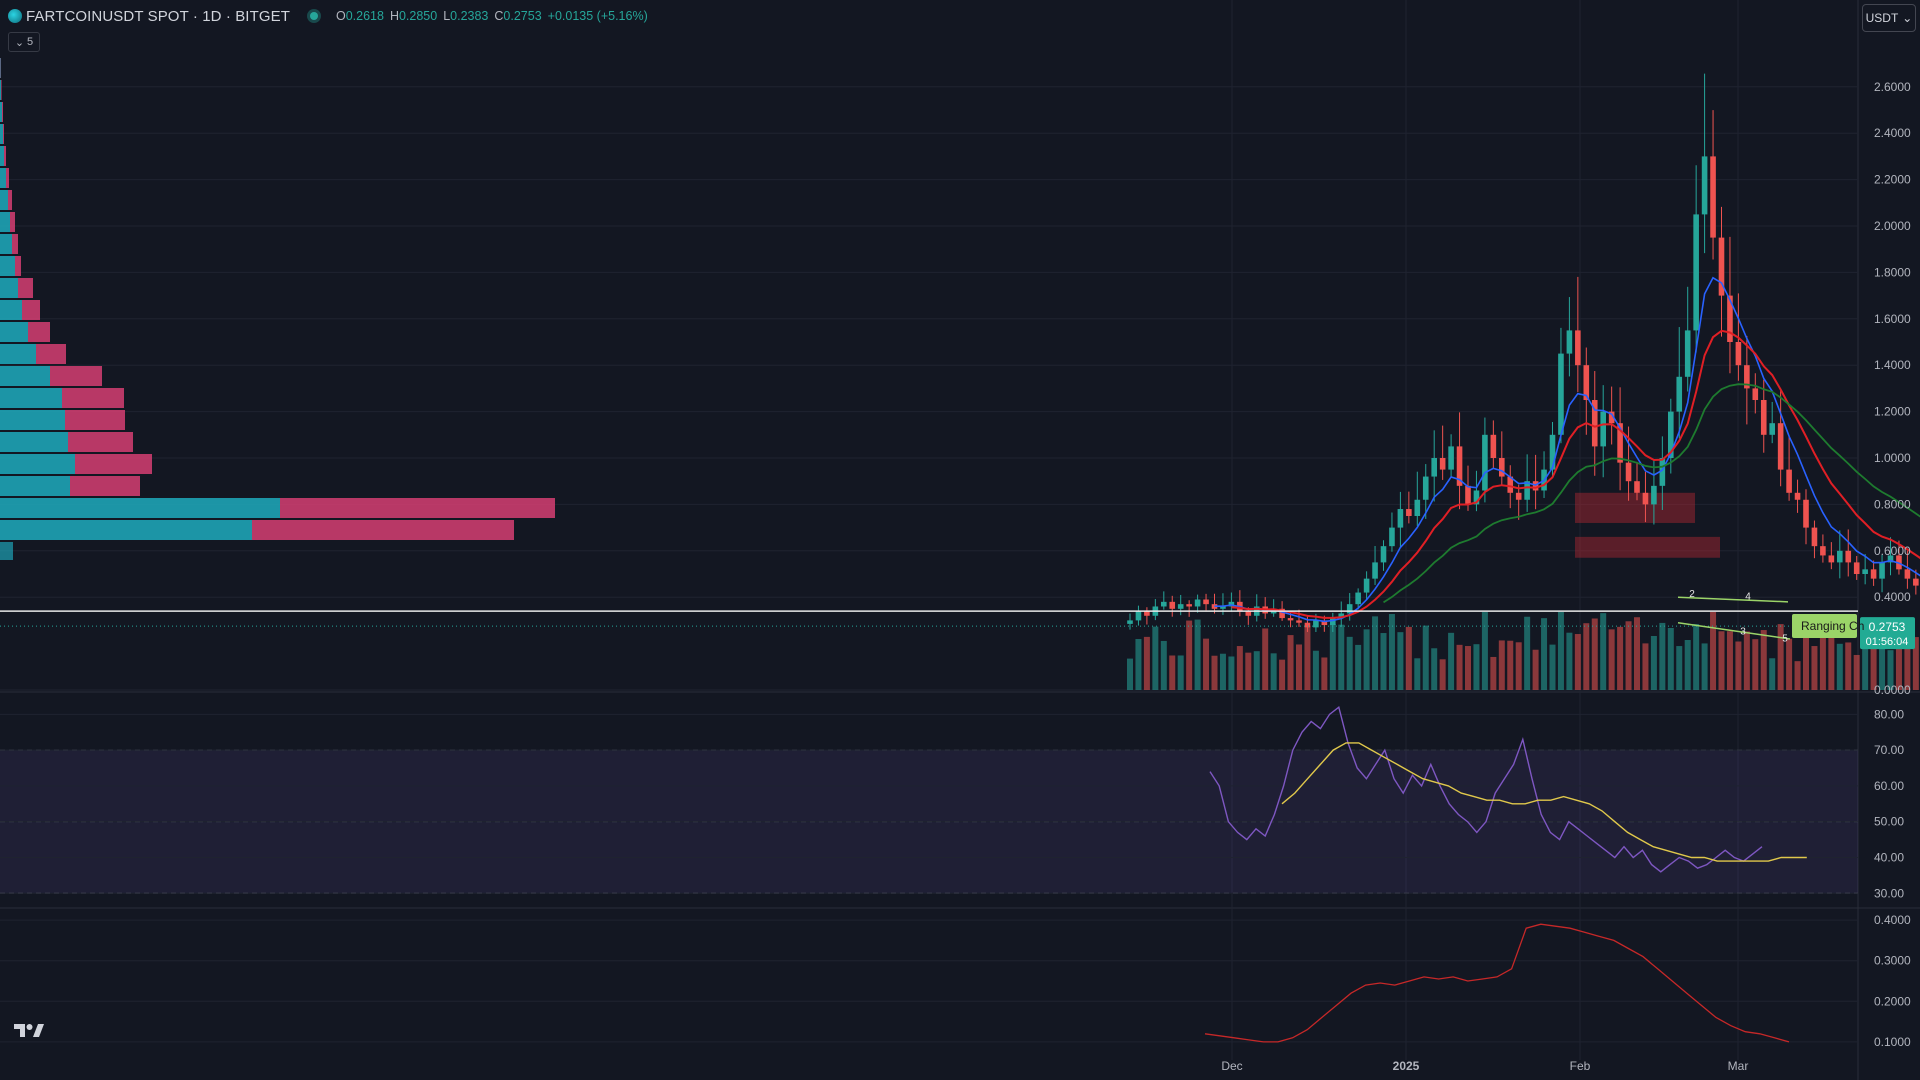  What do you see at coordinates (1231, 1066) in the screenshot?
I see `x-tick-label: Dec` at bounding box center [1231, 1066].